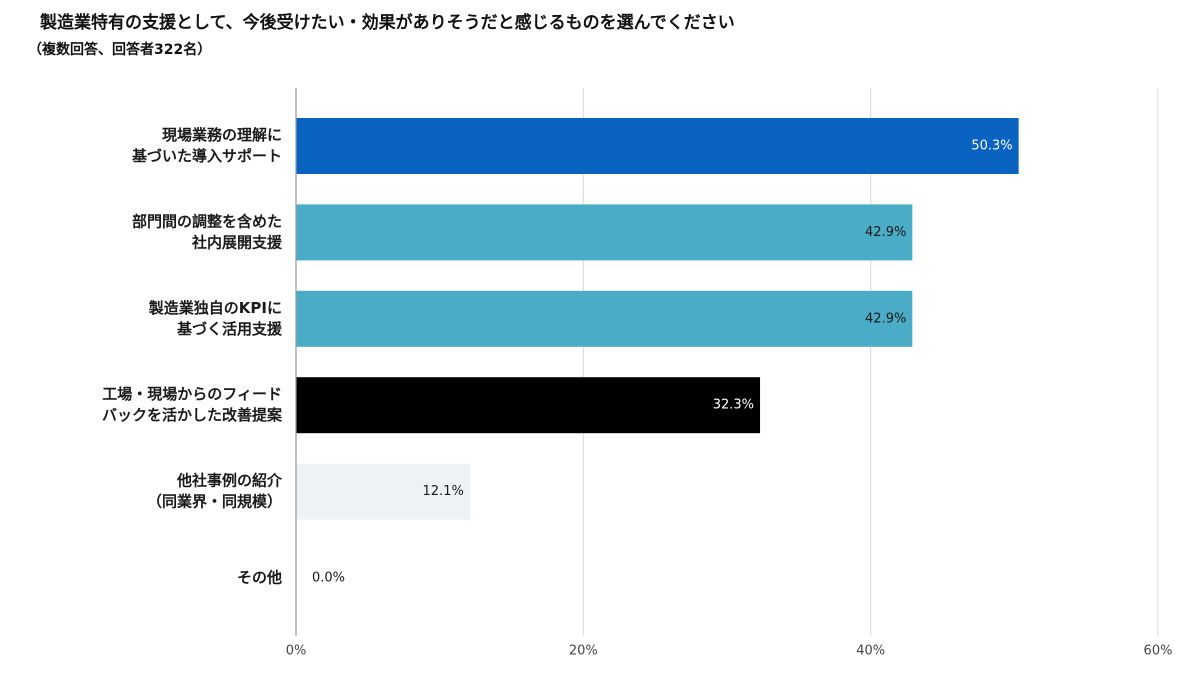  What do you see at coordinates (215, 491) in the screenshot?
I see `category-label-5: 他社事例の紹介 （同業界・同規模）` at bounding box center [215, 491].